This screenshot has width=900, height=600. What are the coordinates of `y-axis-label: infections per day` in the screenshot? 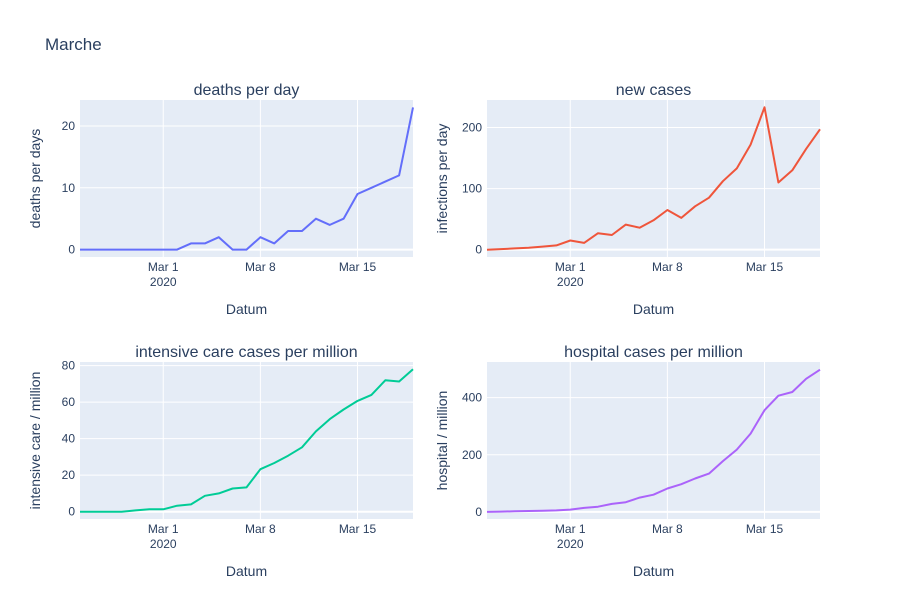 It's located at (442, 179).